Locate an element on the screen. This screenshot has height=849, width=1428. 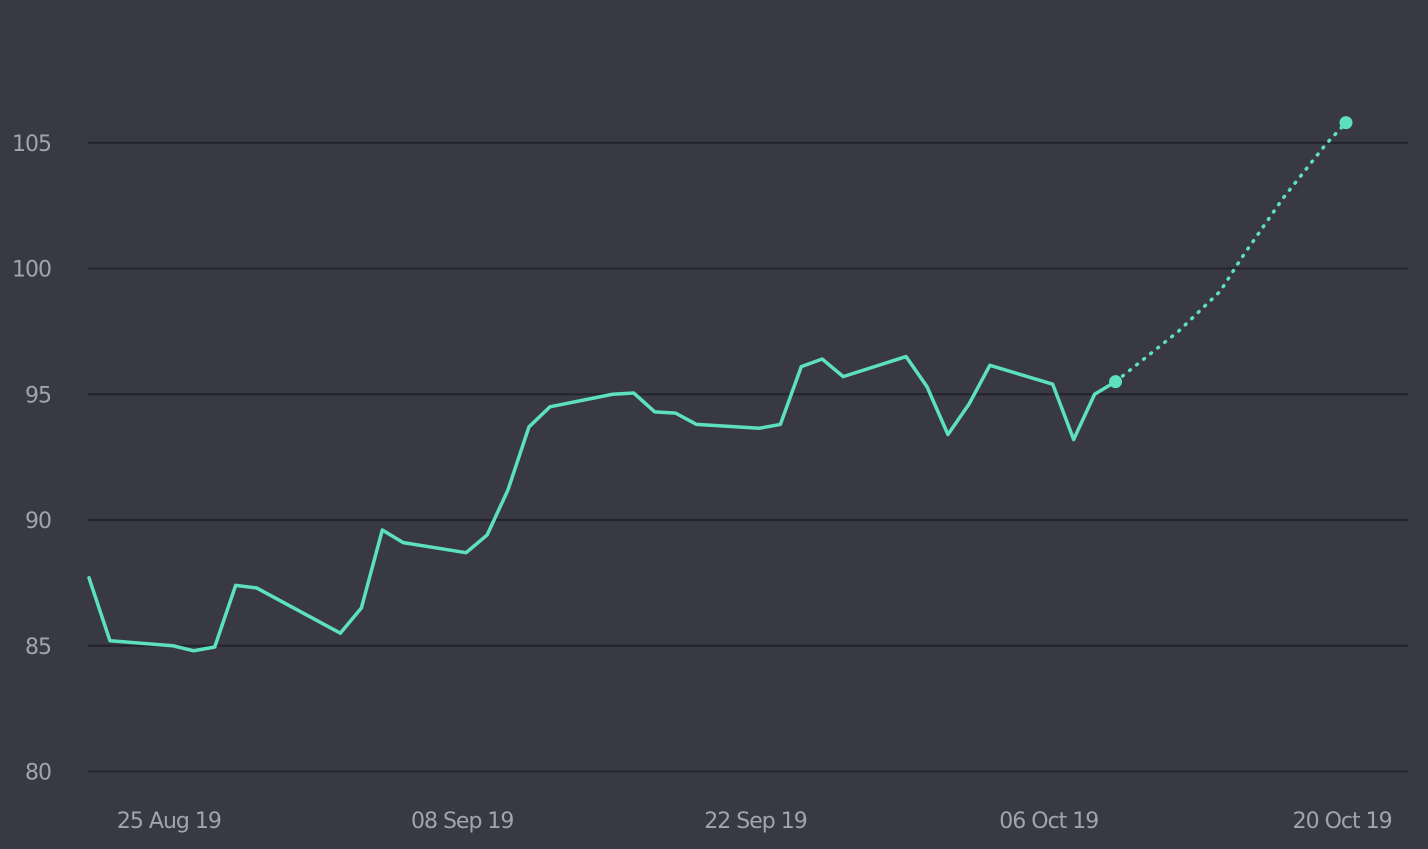
y-tick-label: 100 is located at coordinates (31, 270).